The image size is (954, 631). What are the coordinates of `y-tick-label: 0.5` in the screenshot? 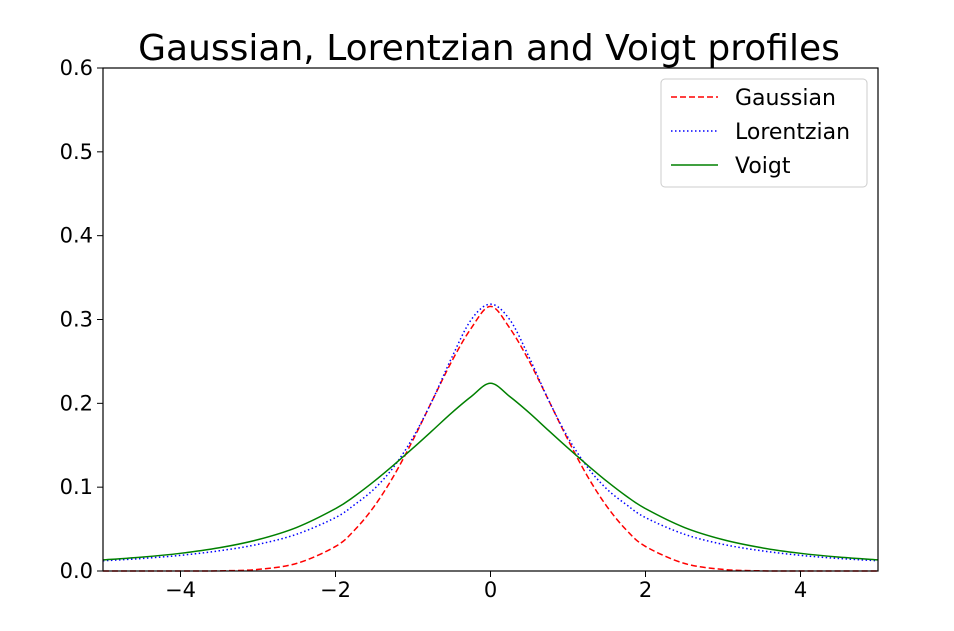 It's located at (76, 152).